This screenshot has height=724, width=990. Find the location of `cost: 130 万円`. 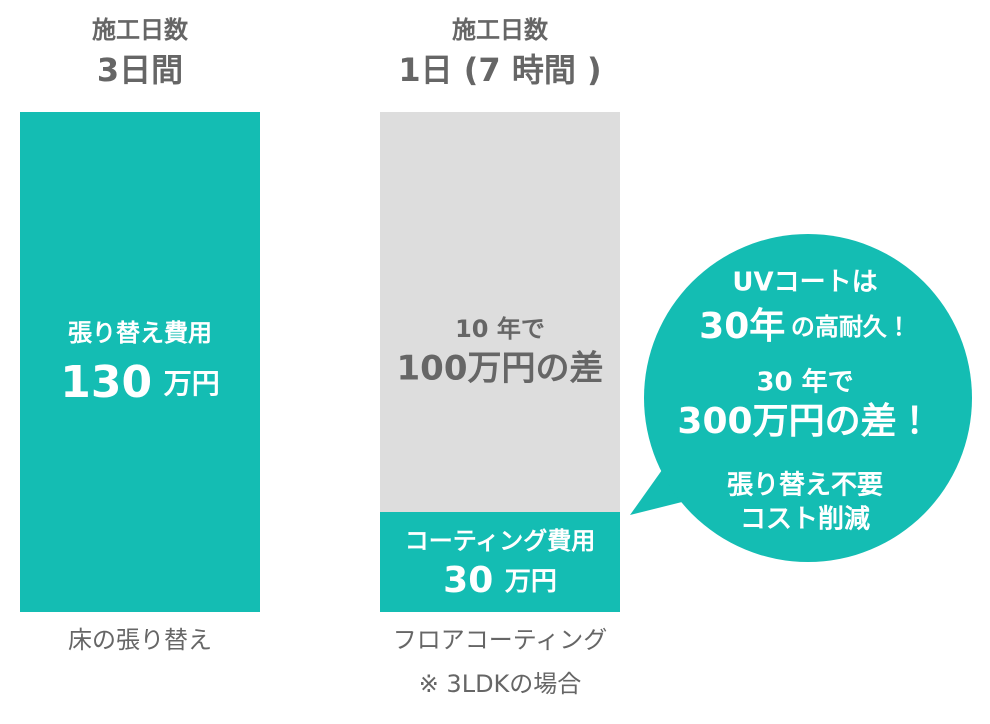

cost: 130 万円 is located at coordinates (139, 382).